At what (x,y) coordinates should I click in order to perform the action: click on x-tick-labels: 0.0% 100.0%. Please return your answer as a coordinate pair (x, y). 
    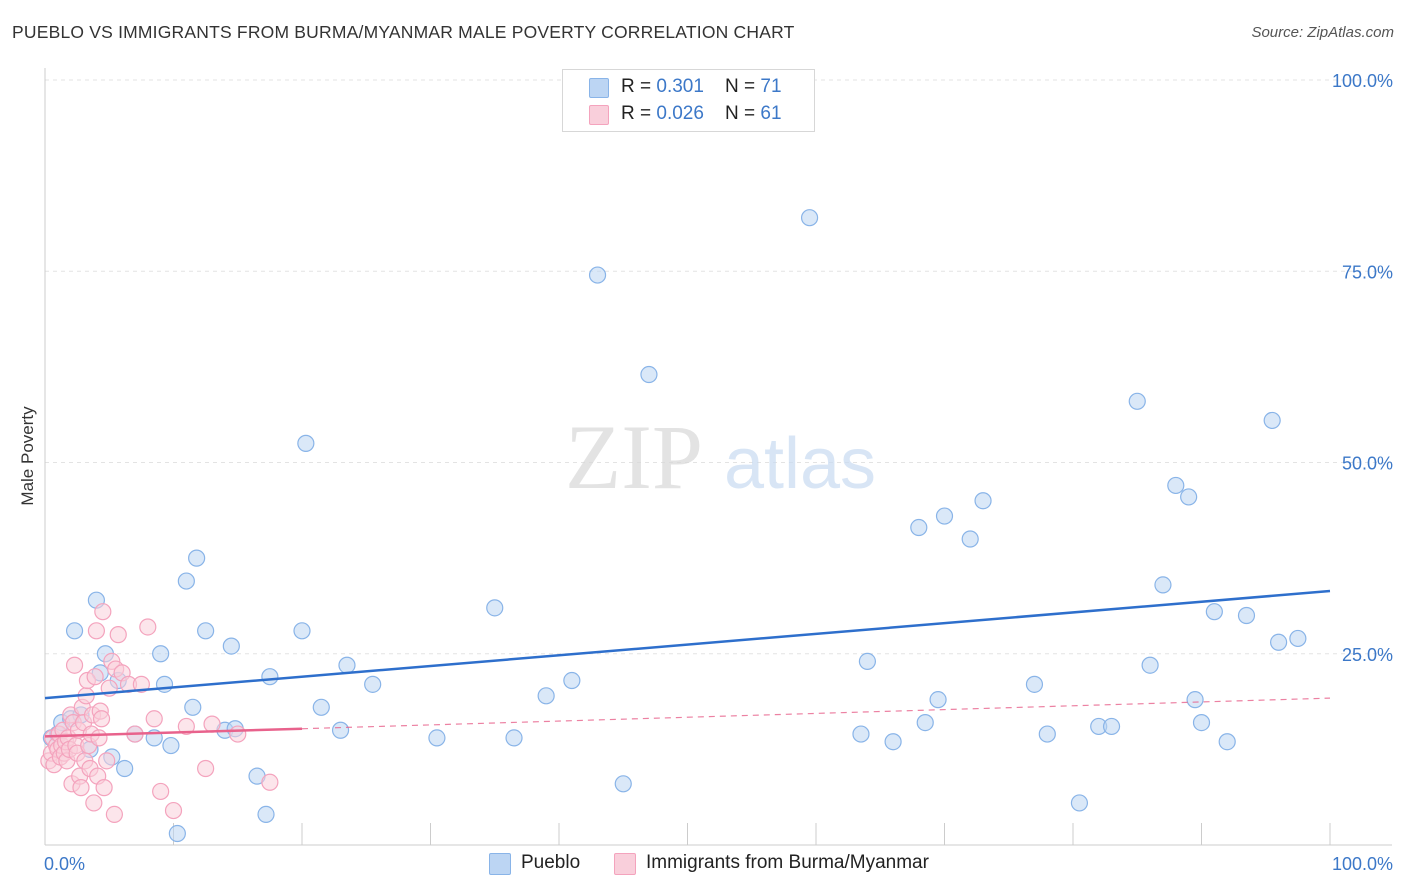
    Looking at the image, I should click on (718, 864).